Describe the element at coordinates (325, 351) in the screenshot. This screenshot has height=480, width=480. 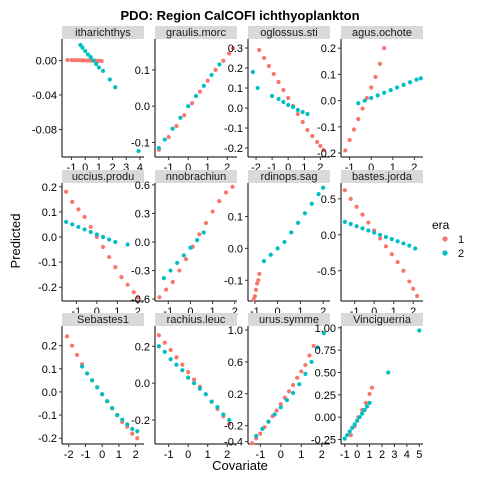
I see `y-tick-label: 0.75` at that location.